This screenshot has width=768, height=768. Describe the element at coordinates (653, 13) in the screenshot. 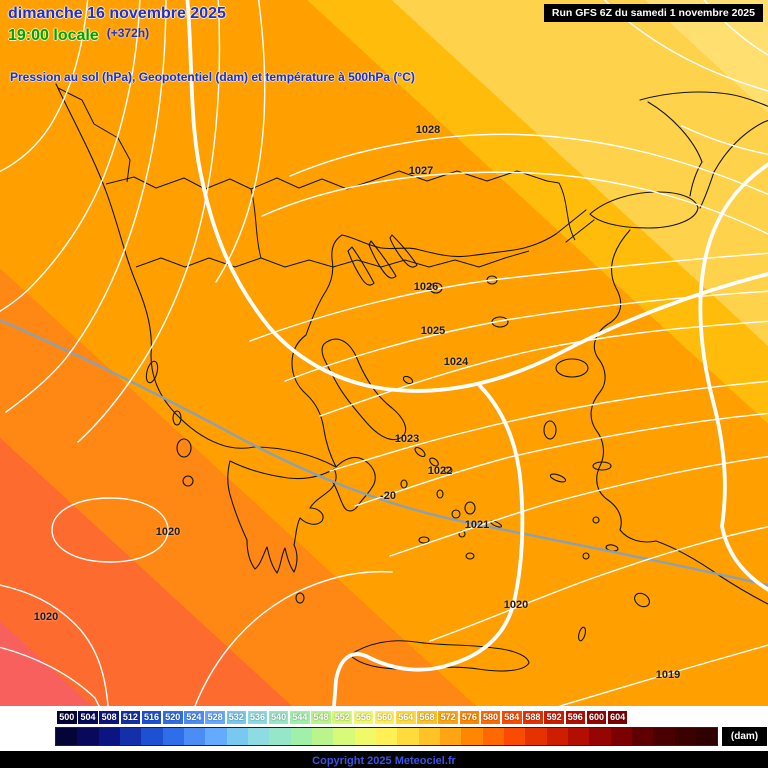

I see `model-run-info: Run GFS 6Z du samedi 1 novembre 2025` at that location.